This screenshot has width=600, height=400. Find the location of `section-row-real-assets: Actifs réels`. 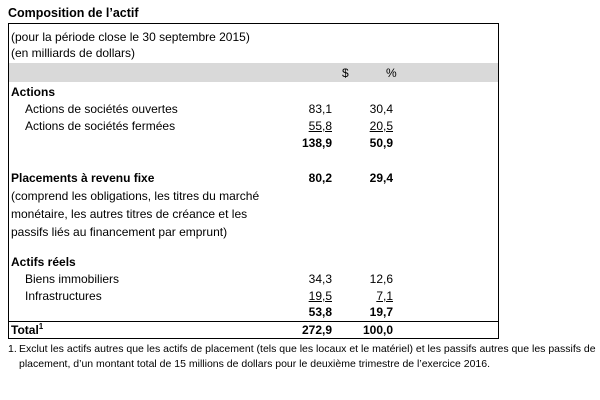

section-row-real-assets: Actifs réels is located at coordinates (253, 262).